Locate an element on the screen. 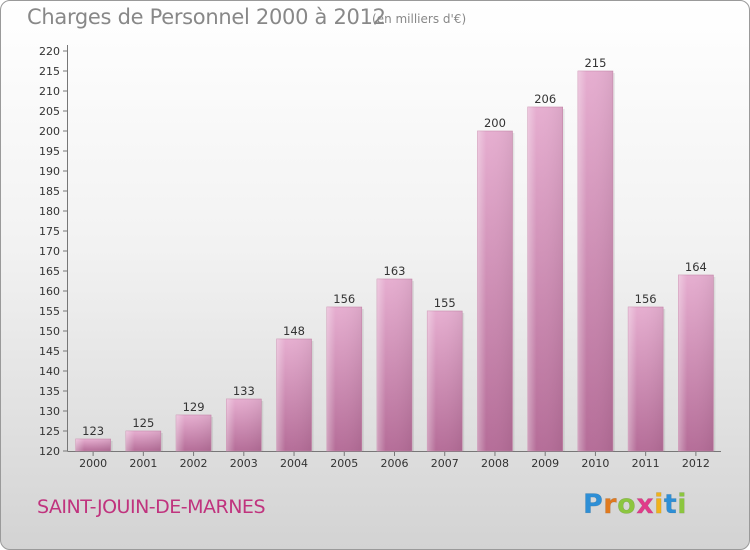 The width and height of the screenshot is (750, 550). brand-letter: r is located at coordinates (610, 505).